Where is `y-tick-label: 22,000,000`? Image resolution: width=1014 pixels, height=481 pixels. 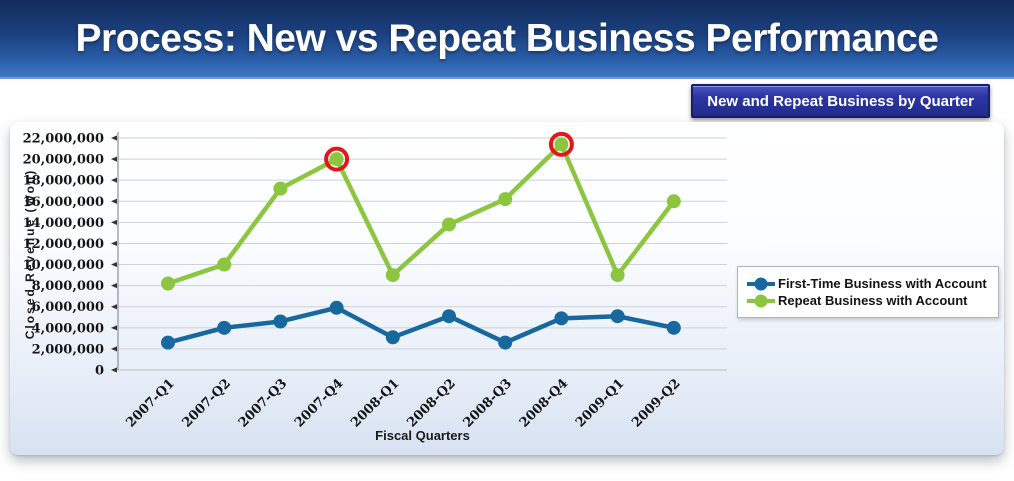
y-tick-label: 22,000,000 is located at coordinates (63, 139).